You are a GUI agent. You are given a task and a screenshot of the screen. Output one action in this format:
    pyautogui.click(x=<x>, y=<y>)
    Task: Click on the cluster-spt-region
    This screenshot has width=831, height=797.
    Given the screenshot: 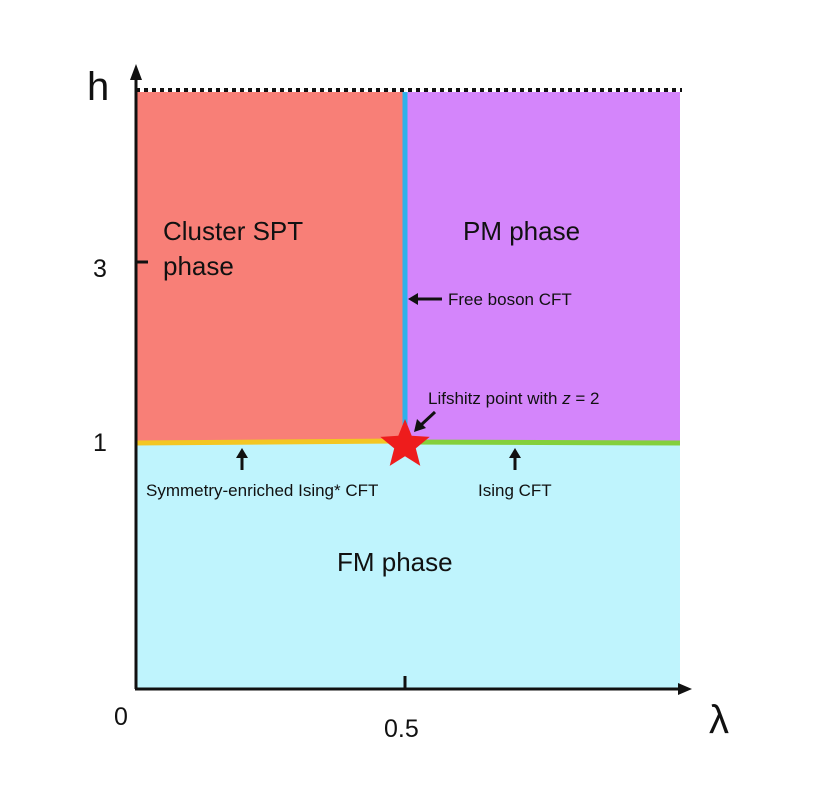 What is the action you would take?
    pyautogui.click(x=270, y=267)
    